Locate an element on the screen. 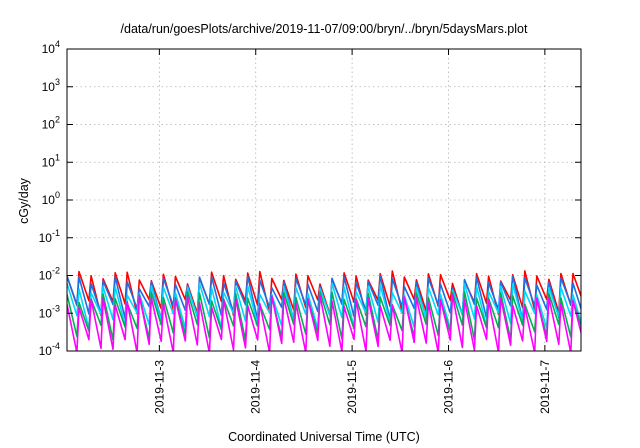  x-tick-label: 2019-11-6 is located at coordinates (448, 387).